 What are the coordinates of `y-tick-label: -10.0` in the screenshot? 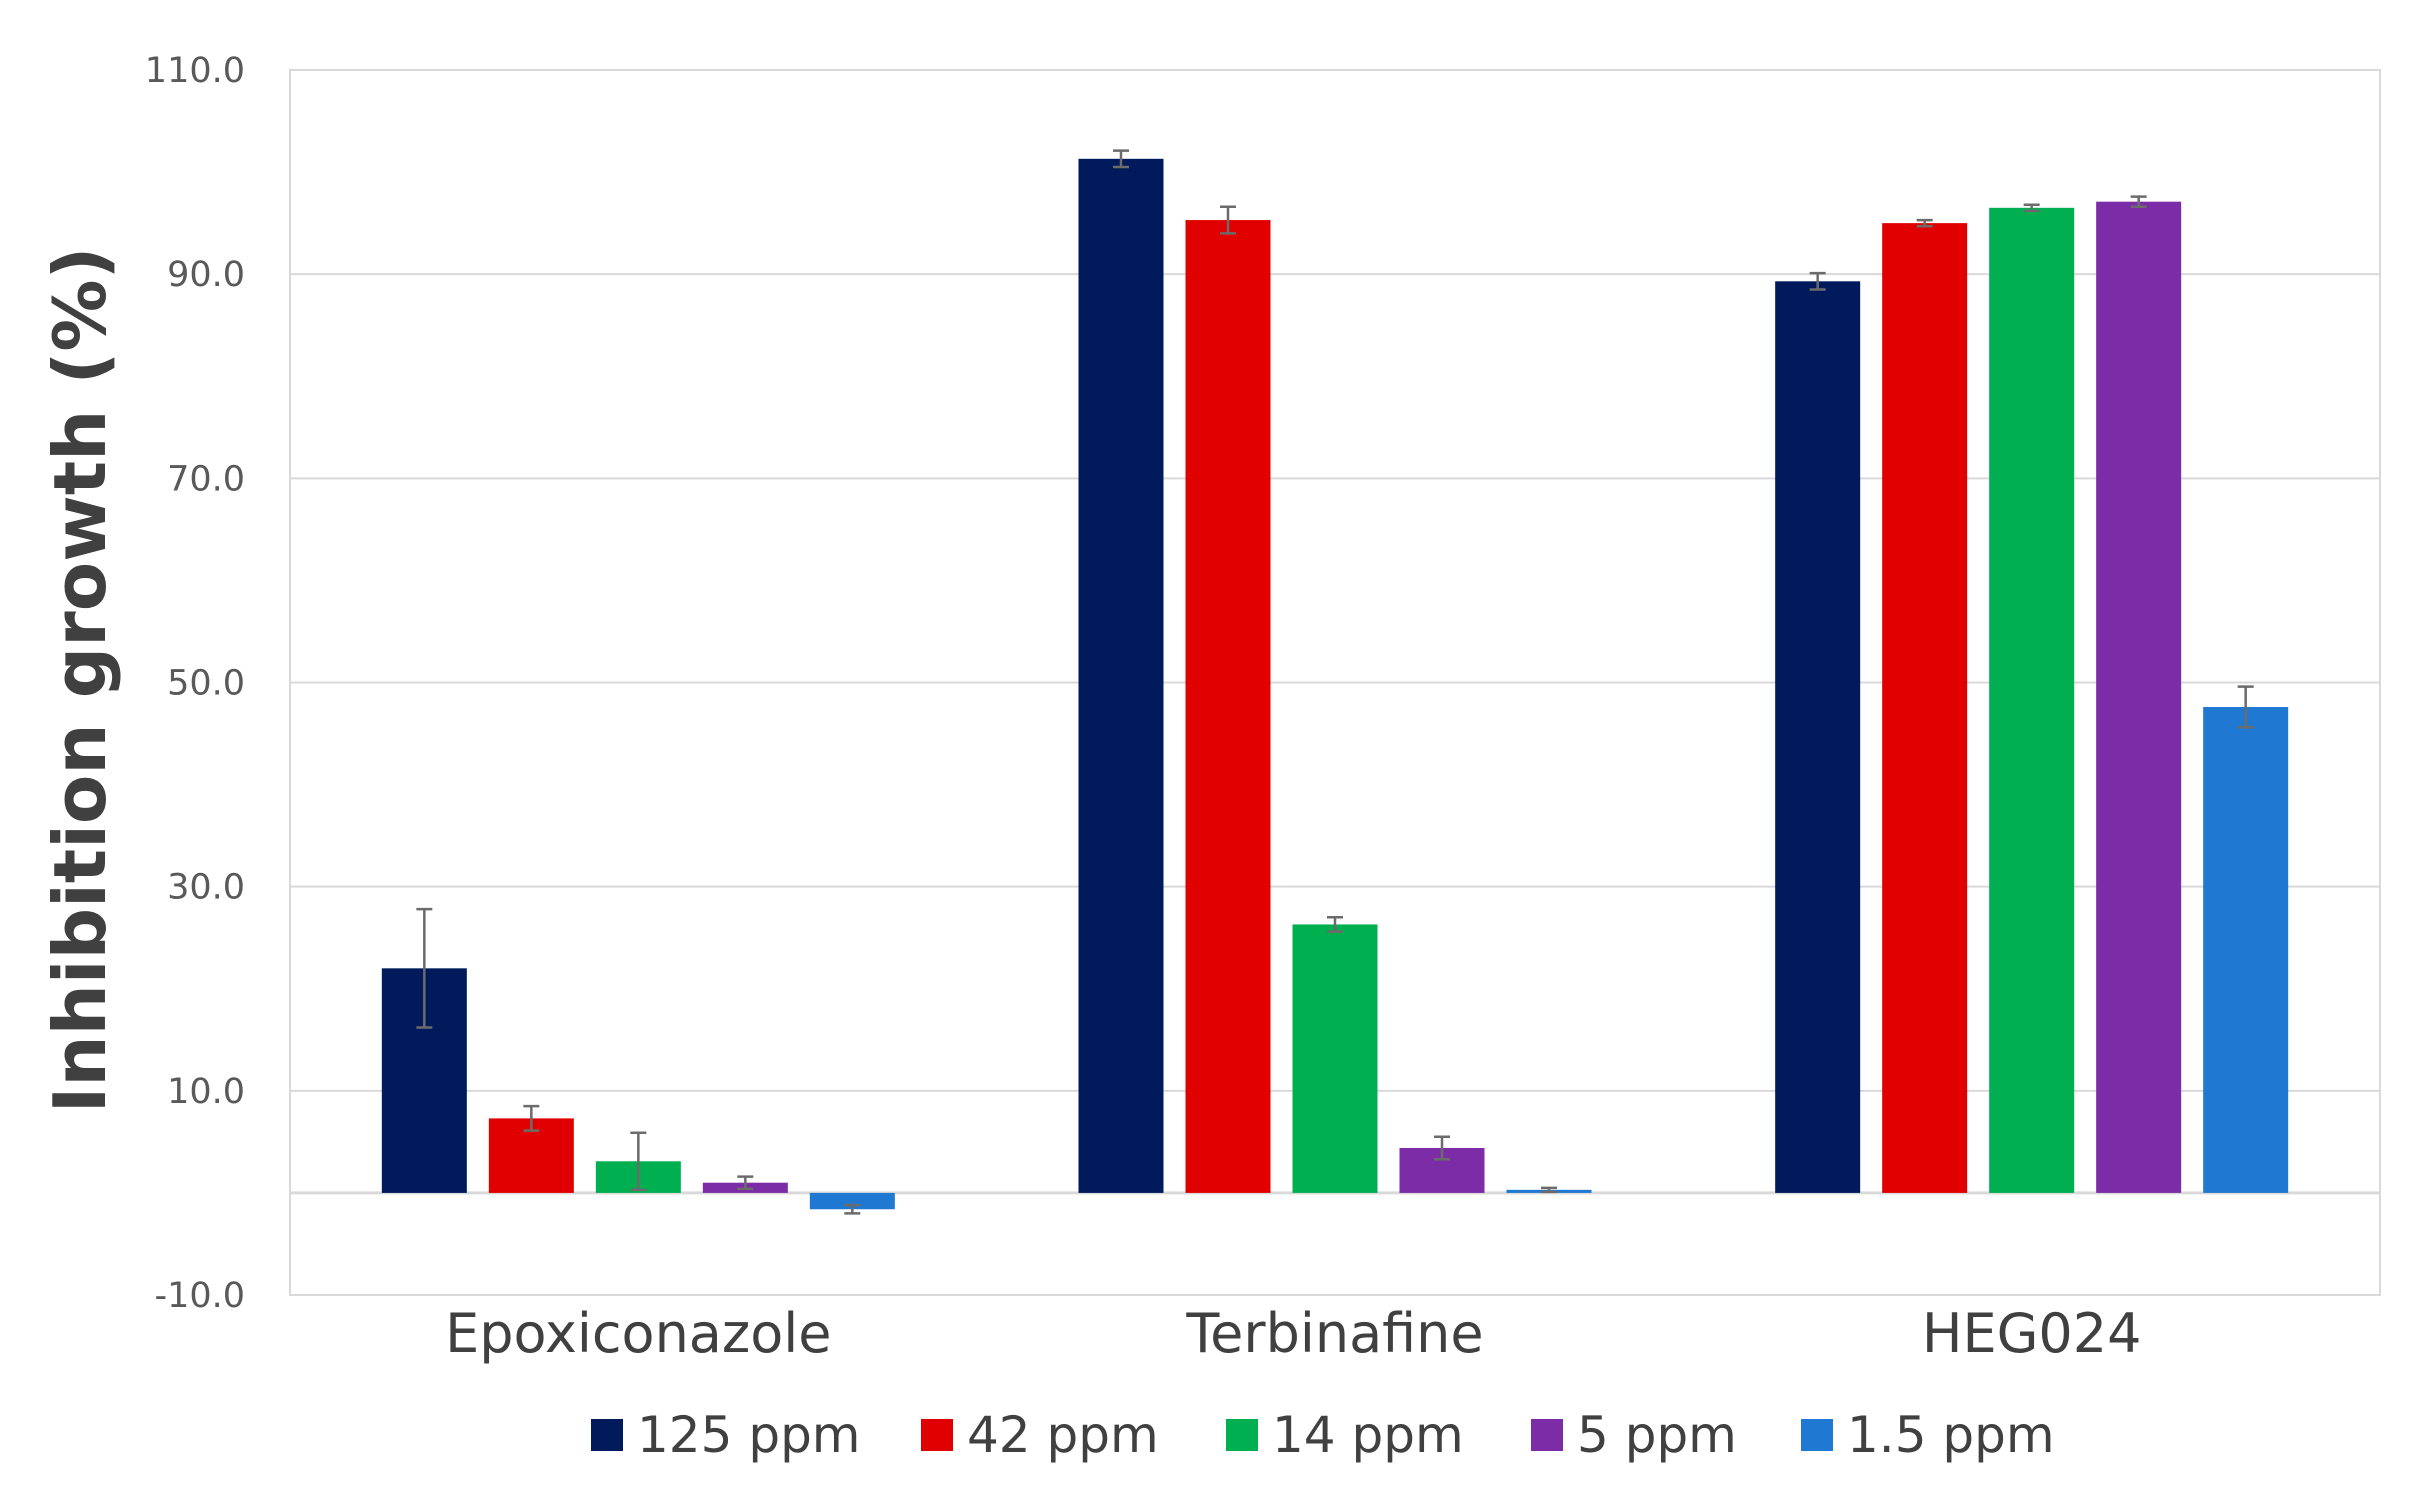 It's located at (199, 1296).